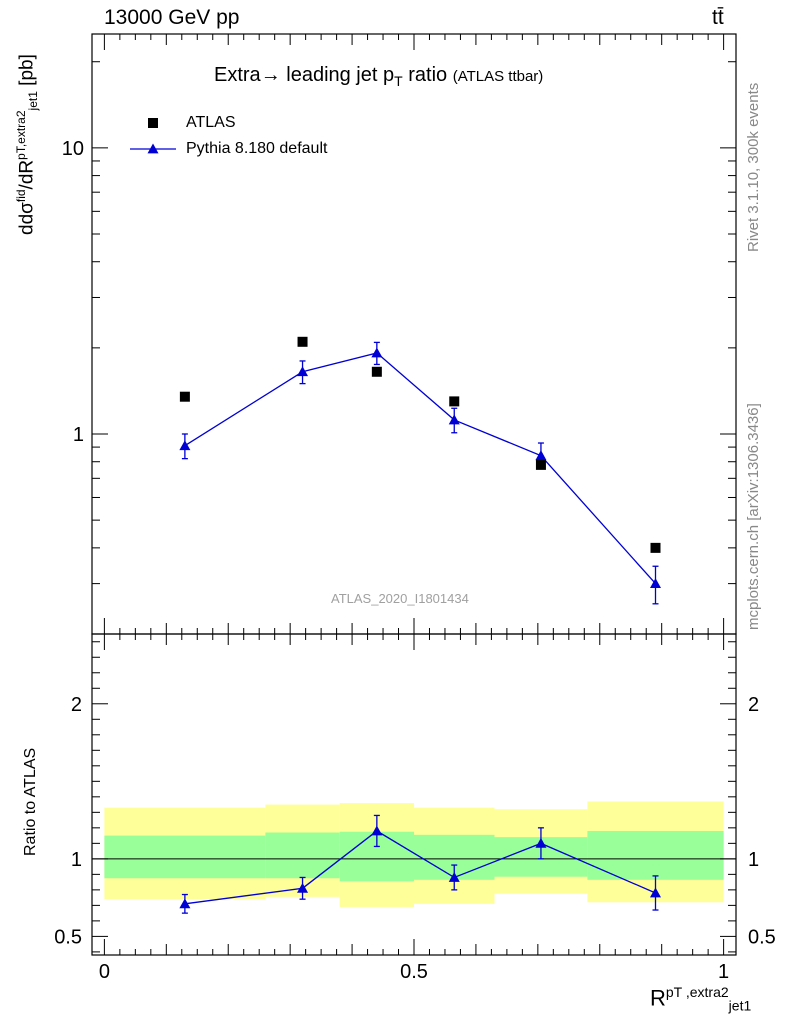  I want to click on ratio-ytick-label: 0.5, so click(68, 937).